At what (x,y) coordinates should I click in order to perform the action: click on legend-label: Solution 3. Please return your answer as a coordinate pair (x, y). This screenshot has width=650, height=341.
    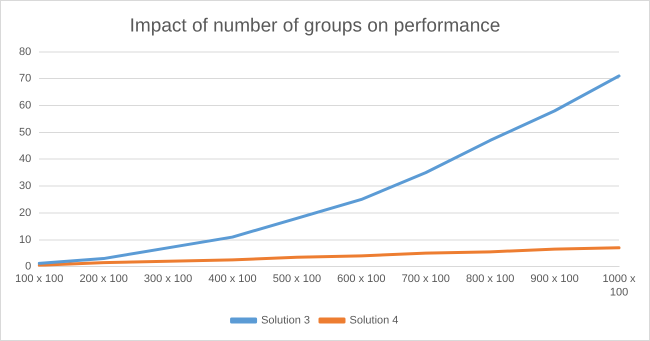
    Looking at the image, I should click on (285, 320).